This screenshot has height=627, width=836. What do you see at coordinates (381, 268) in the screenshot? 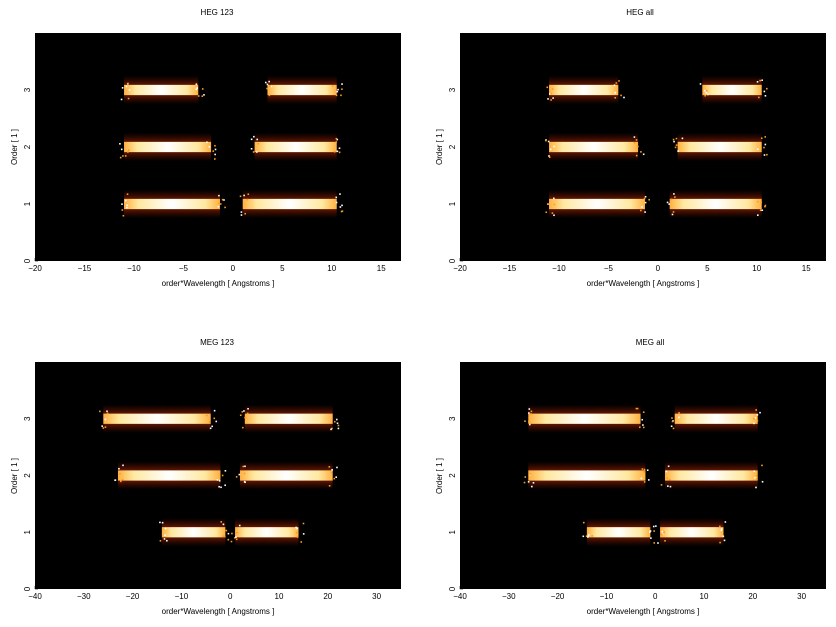
I see `x-tick-label: 15` at bounding box center [381, 268].